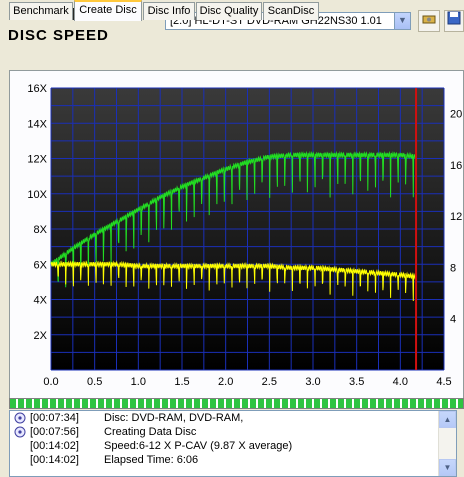 This screenshot has width=464, height=477. I want to click on log-row: [00:07:56] Creating Data Disc, so click(233, 432).